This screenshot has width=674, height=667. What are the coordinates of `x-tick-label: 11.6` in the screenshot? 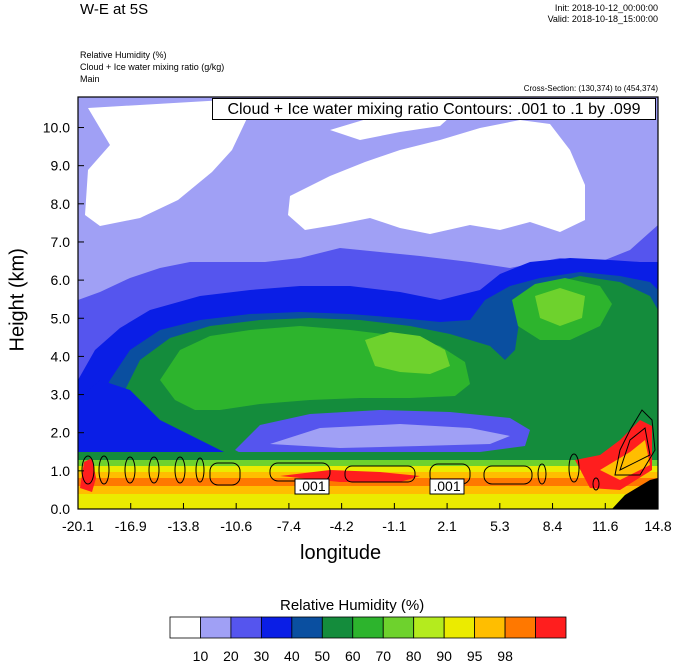 It's located at (605, 526).